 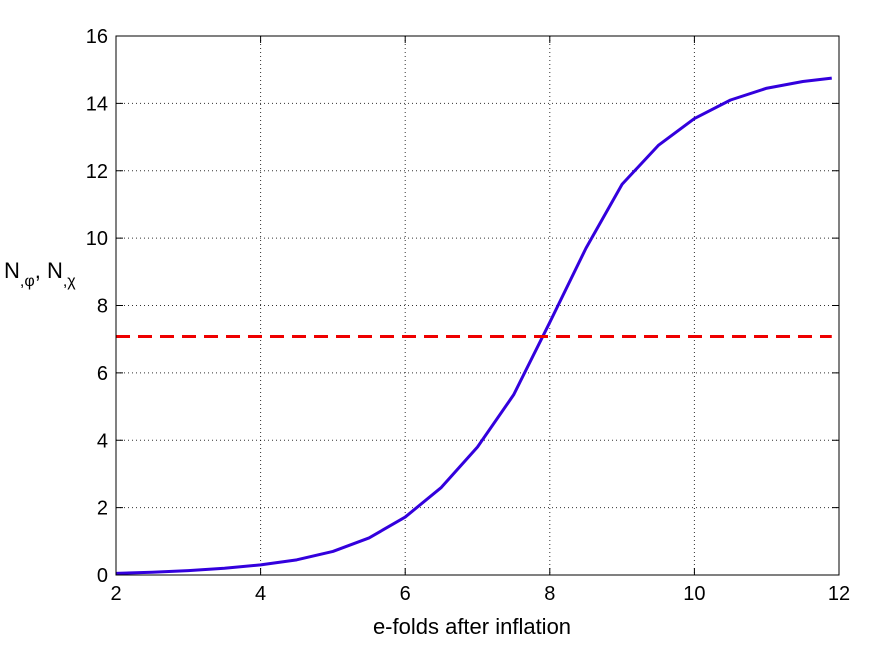 I want to click on x-tick-label: 10, so click(x=694, y=594).